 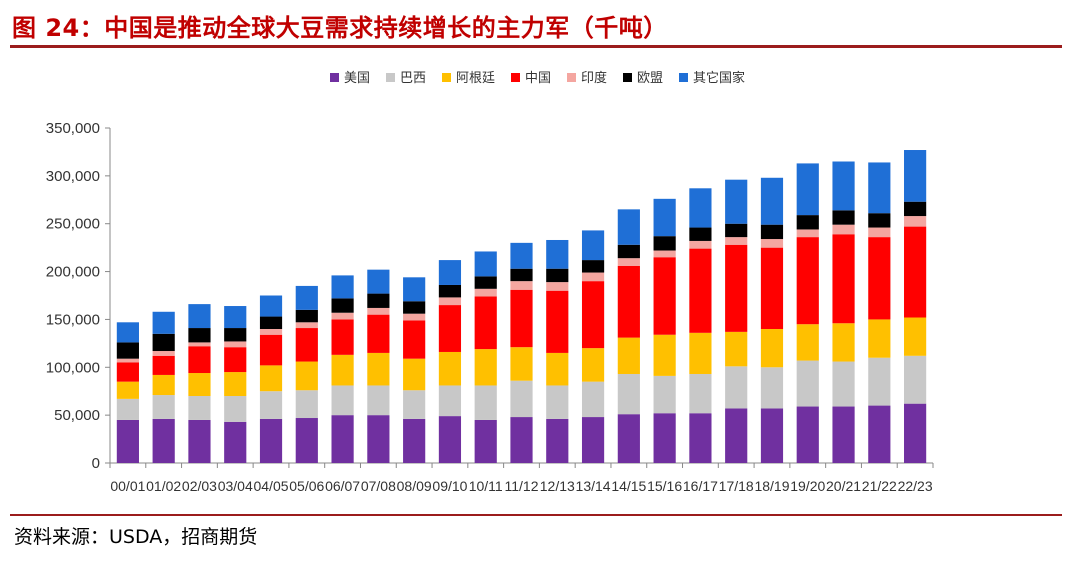 What do you see at coordinates (73, 224) in the screenshot?
I see `y-tick-label: 250,000` at bounding box center [73, 224].